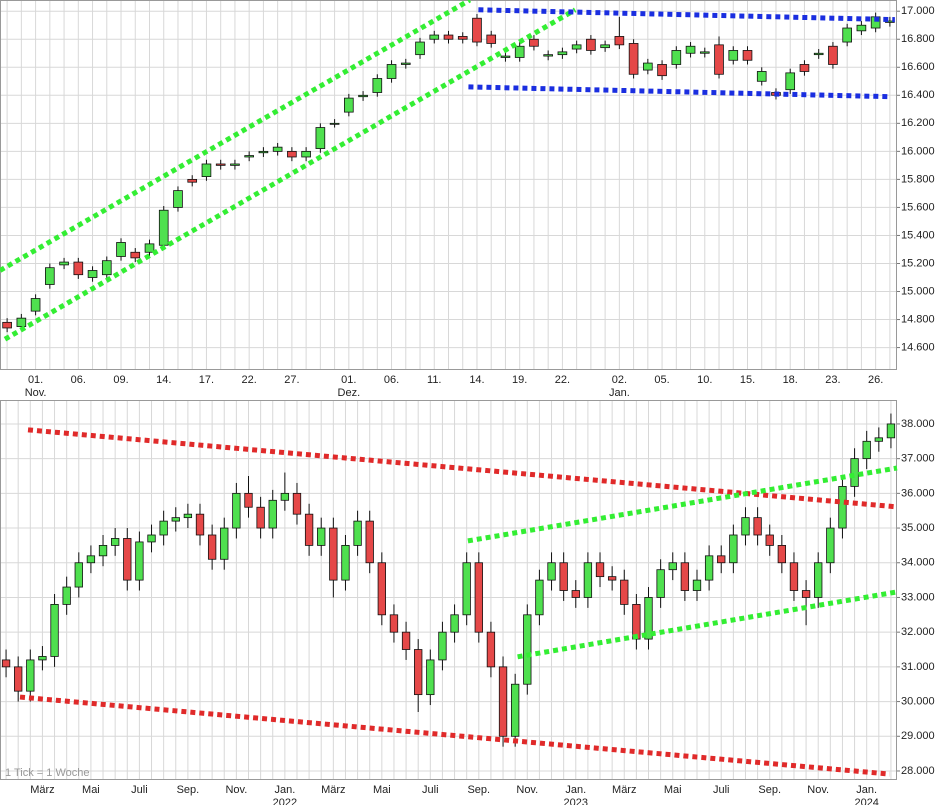 Image resolution: width=941 pixels, height=805 pixels. I want to click on x-tick-label: Mai, so click(91, 790).